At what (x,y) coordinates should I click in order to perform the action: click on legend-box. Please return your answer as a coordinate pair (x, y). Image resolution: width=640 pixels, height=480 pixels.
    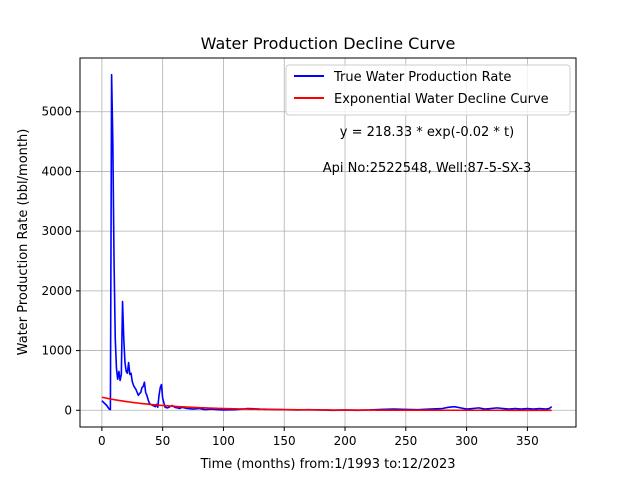
    Looking at the image, I should click on (428, 90).